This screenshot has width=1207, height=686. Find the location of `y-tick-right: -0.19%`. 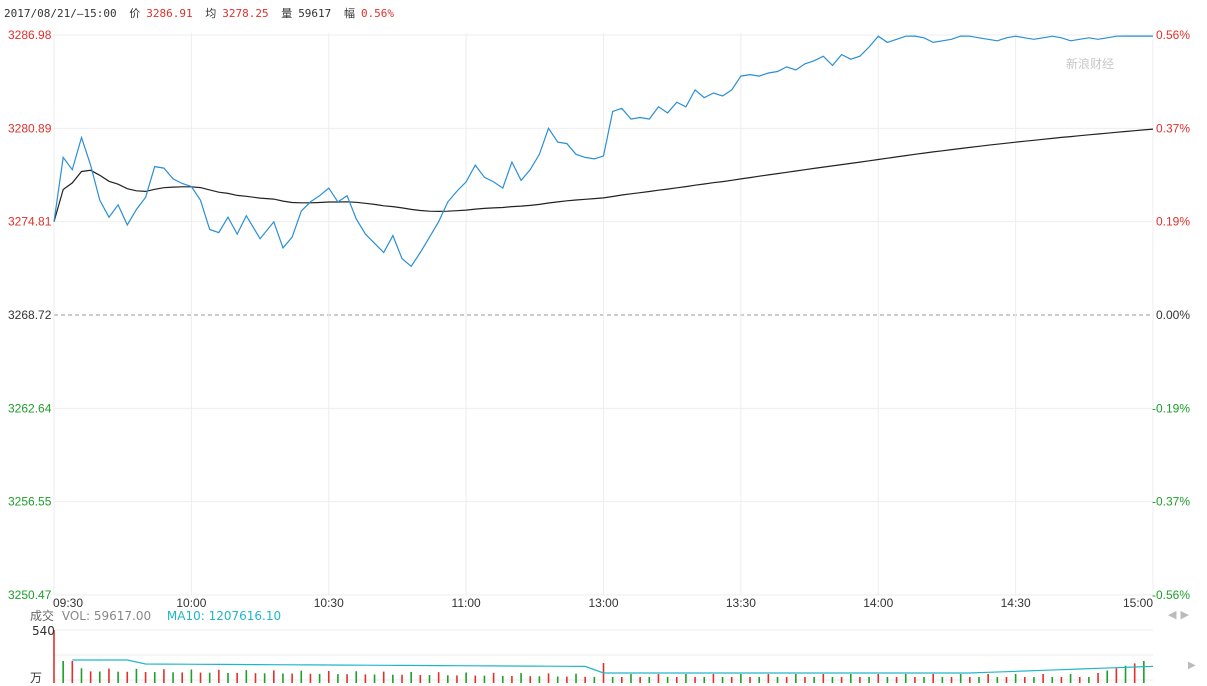

y-tick-right: -0.19% is located at coordinates (1171, 408).